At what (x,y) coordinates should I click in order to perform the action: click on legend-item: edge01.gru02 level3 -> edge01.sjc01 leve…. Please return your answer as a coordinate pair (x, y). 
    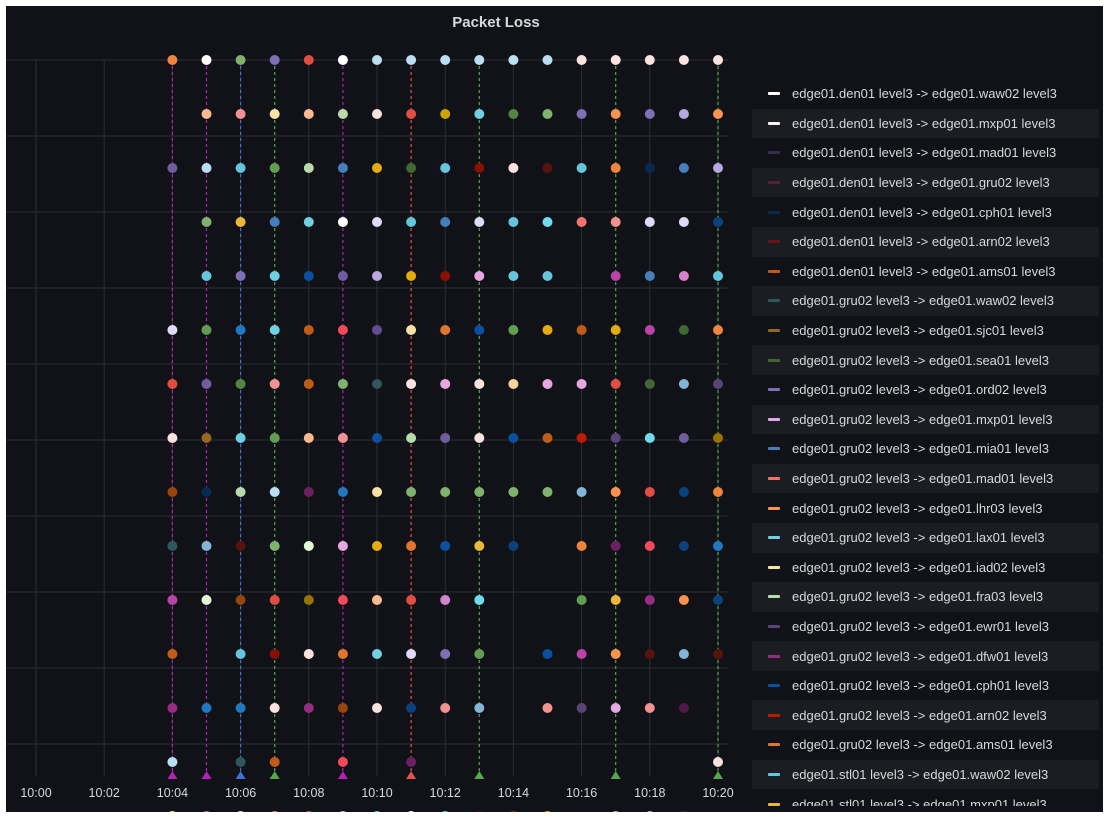
    Looking at the image, I should click on (925, 331).